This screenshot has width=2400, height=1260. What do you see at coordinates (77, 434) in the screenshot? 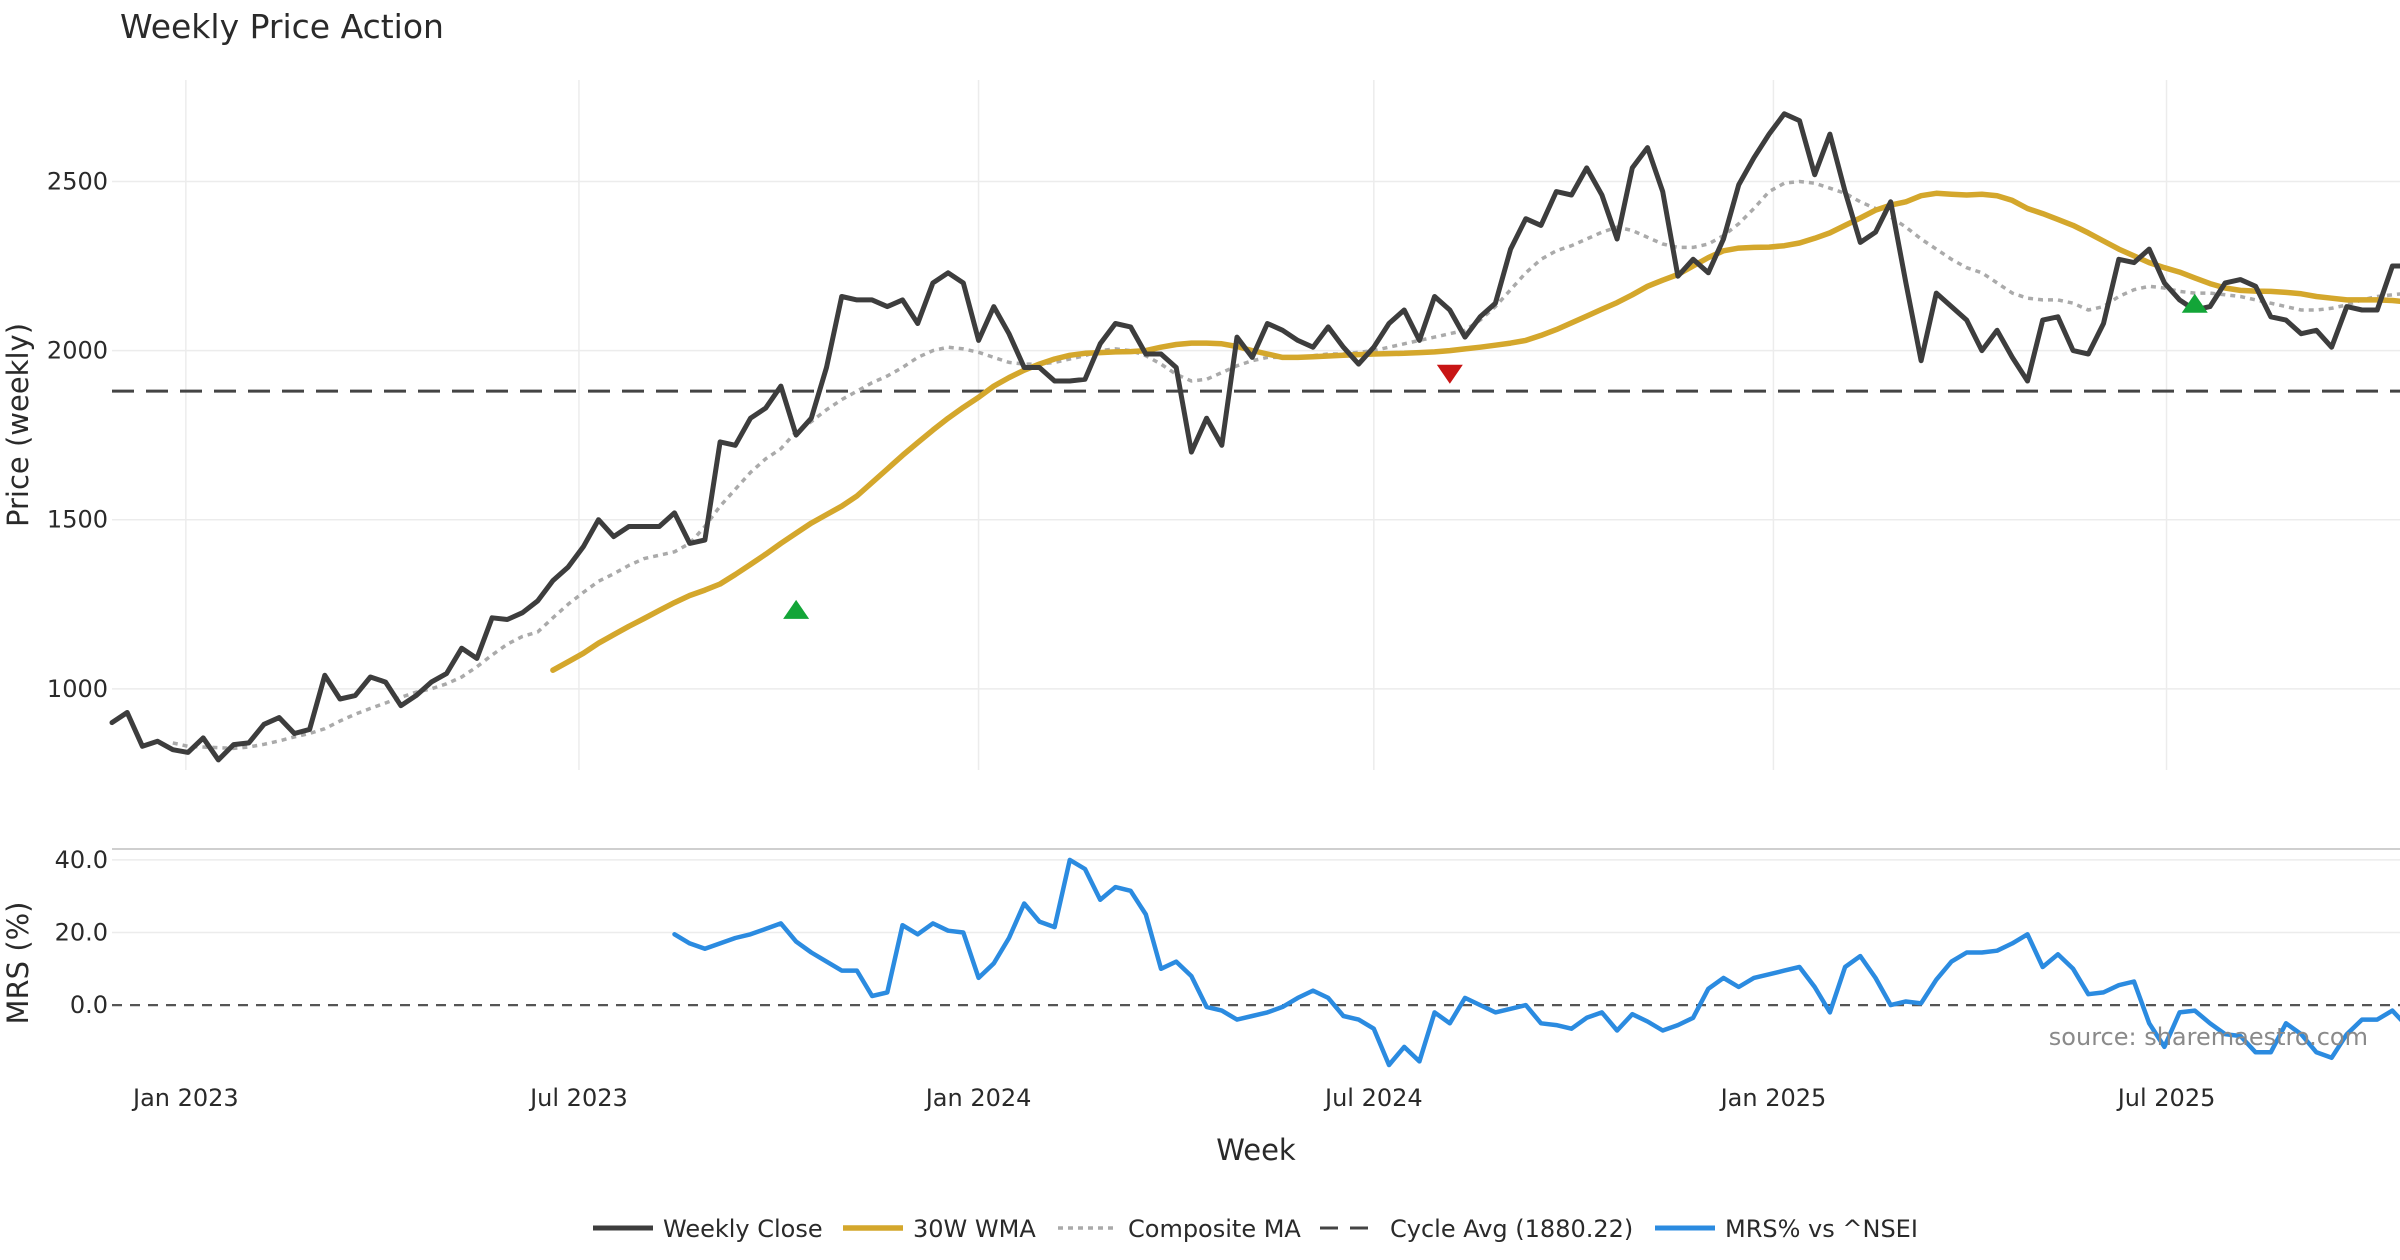
I see `price-y-tick-labels: 1000 1500 2000 2500` at bounding box center [77, 434].